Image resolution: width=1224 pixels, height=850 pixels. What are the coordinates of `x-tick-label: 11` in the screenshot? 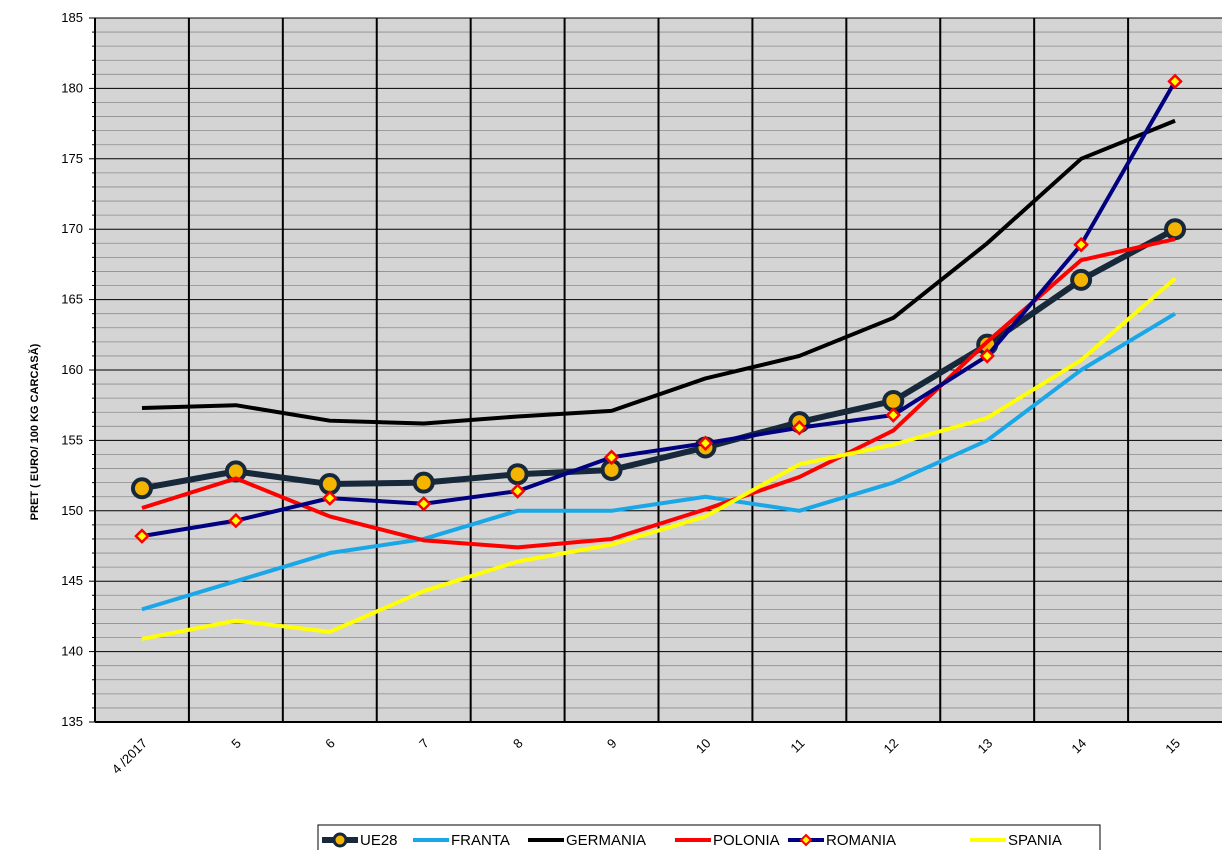 It's located at (797, 746).